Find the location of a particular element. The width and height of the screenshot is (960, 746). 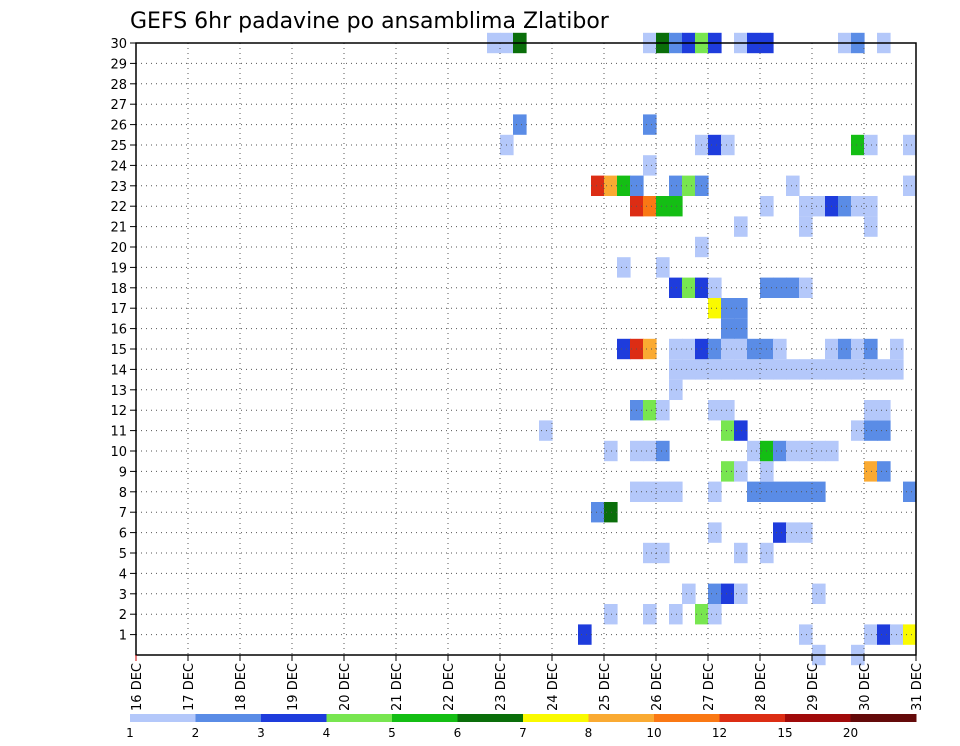

x-tick-label: 16 DEC is located at coordinates (137, 687).